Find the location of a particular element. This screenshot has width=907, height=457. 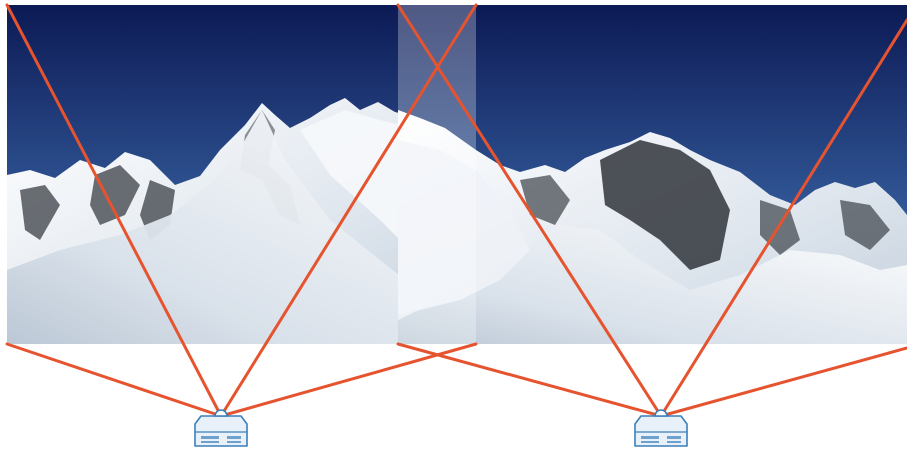

right-glacier is located at coordinates (464, 227).